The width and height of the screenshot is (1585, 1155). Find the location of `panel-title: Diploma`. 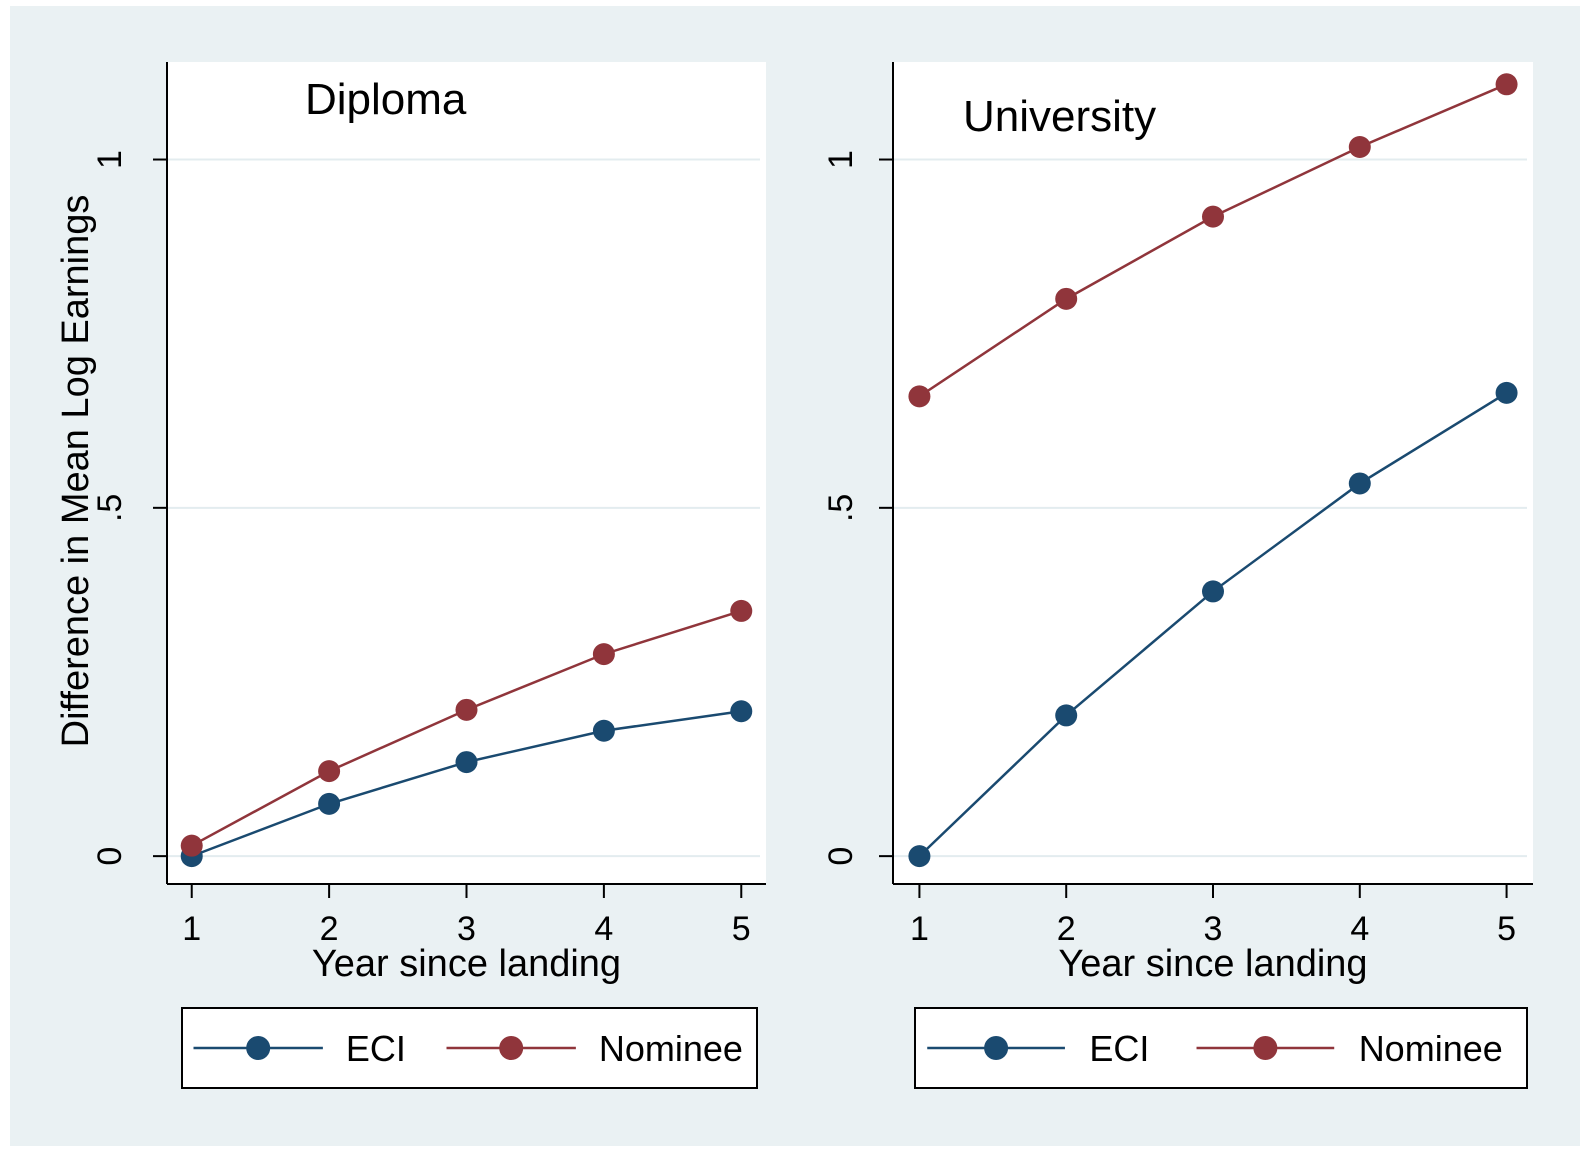

panel-title: Diploma is located at coordinates (386, 99).